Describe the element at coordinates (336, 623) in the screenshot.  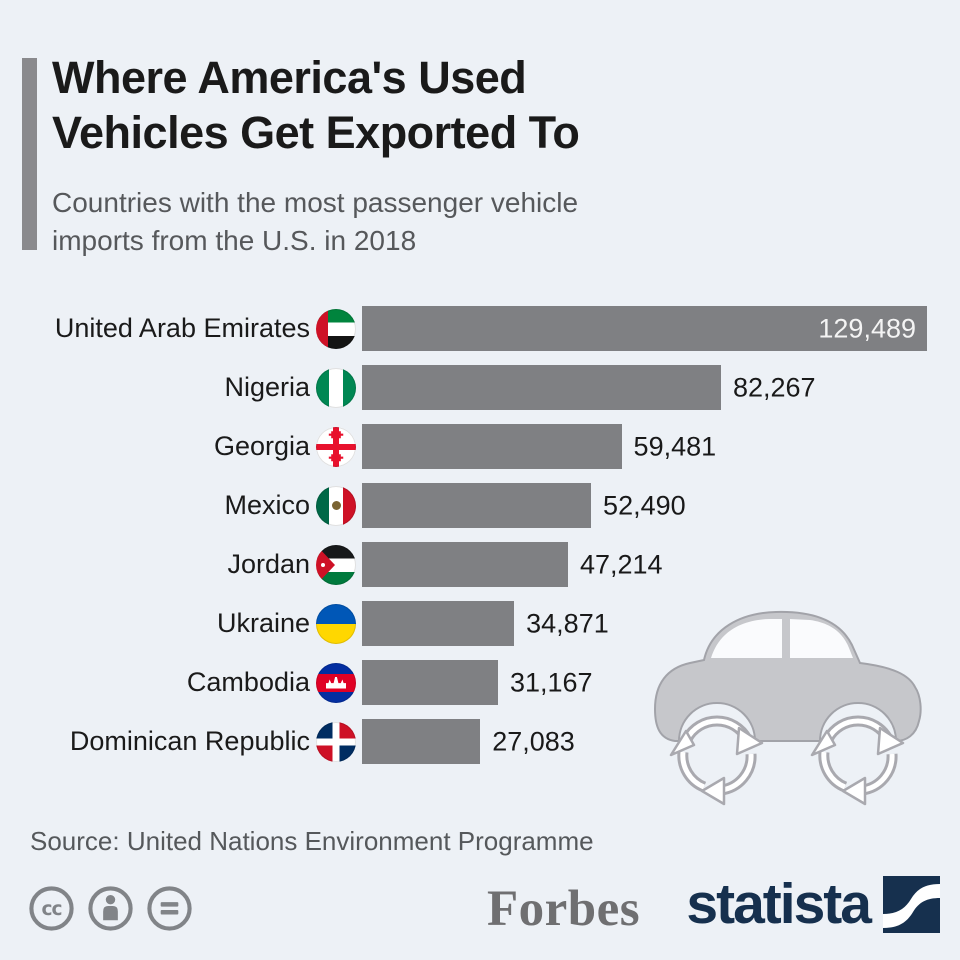
I see `flag-ukraine-icon` at that location.